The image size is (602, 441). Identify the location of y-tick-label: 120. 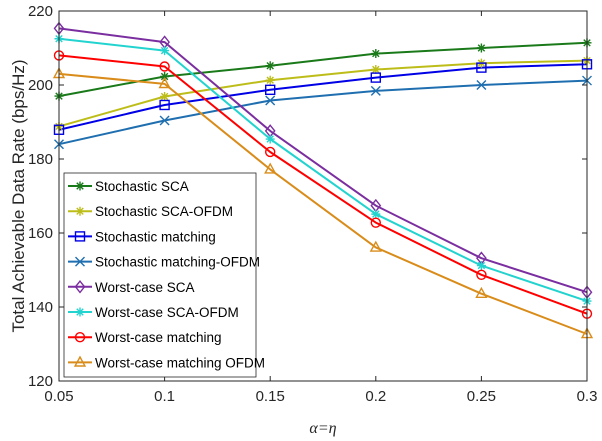
(40, 381).